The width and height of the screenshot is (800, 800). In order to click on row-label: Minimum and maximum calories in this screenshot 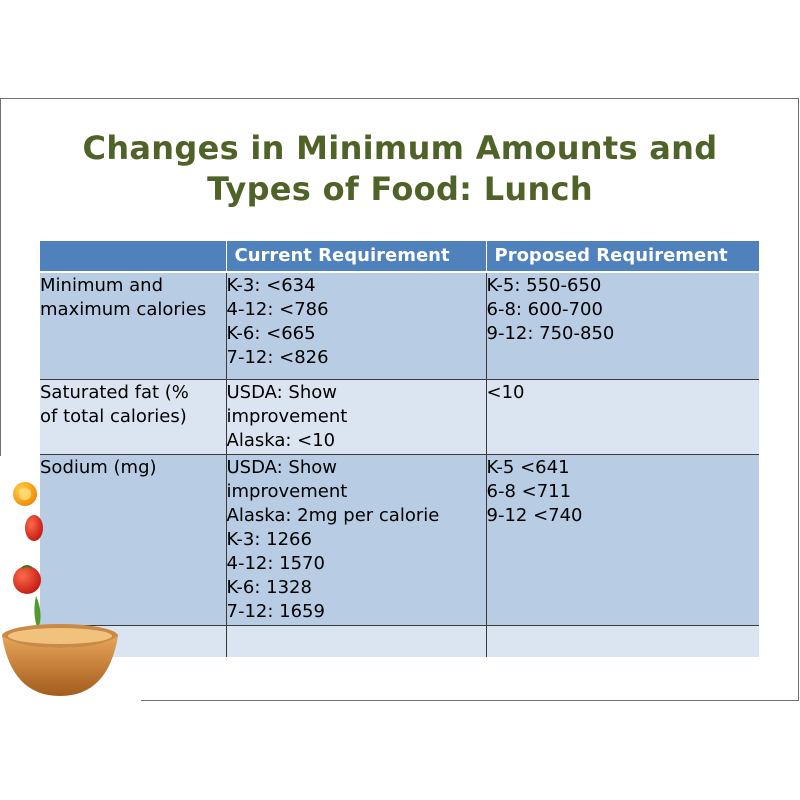, I will do `click(133, 325)`.